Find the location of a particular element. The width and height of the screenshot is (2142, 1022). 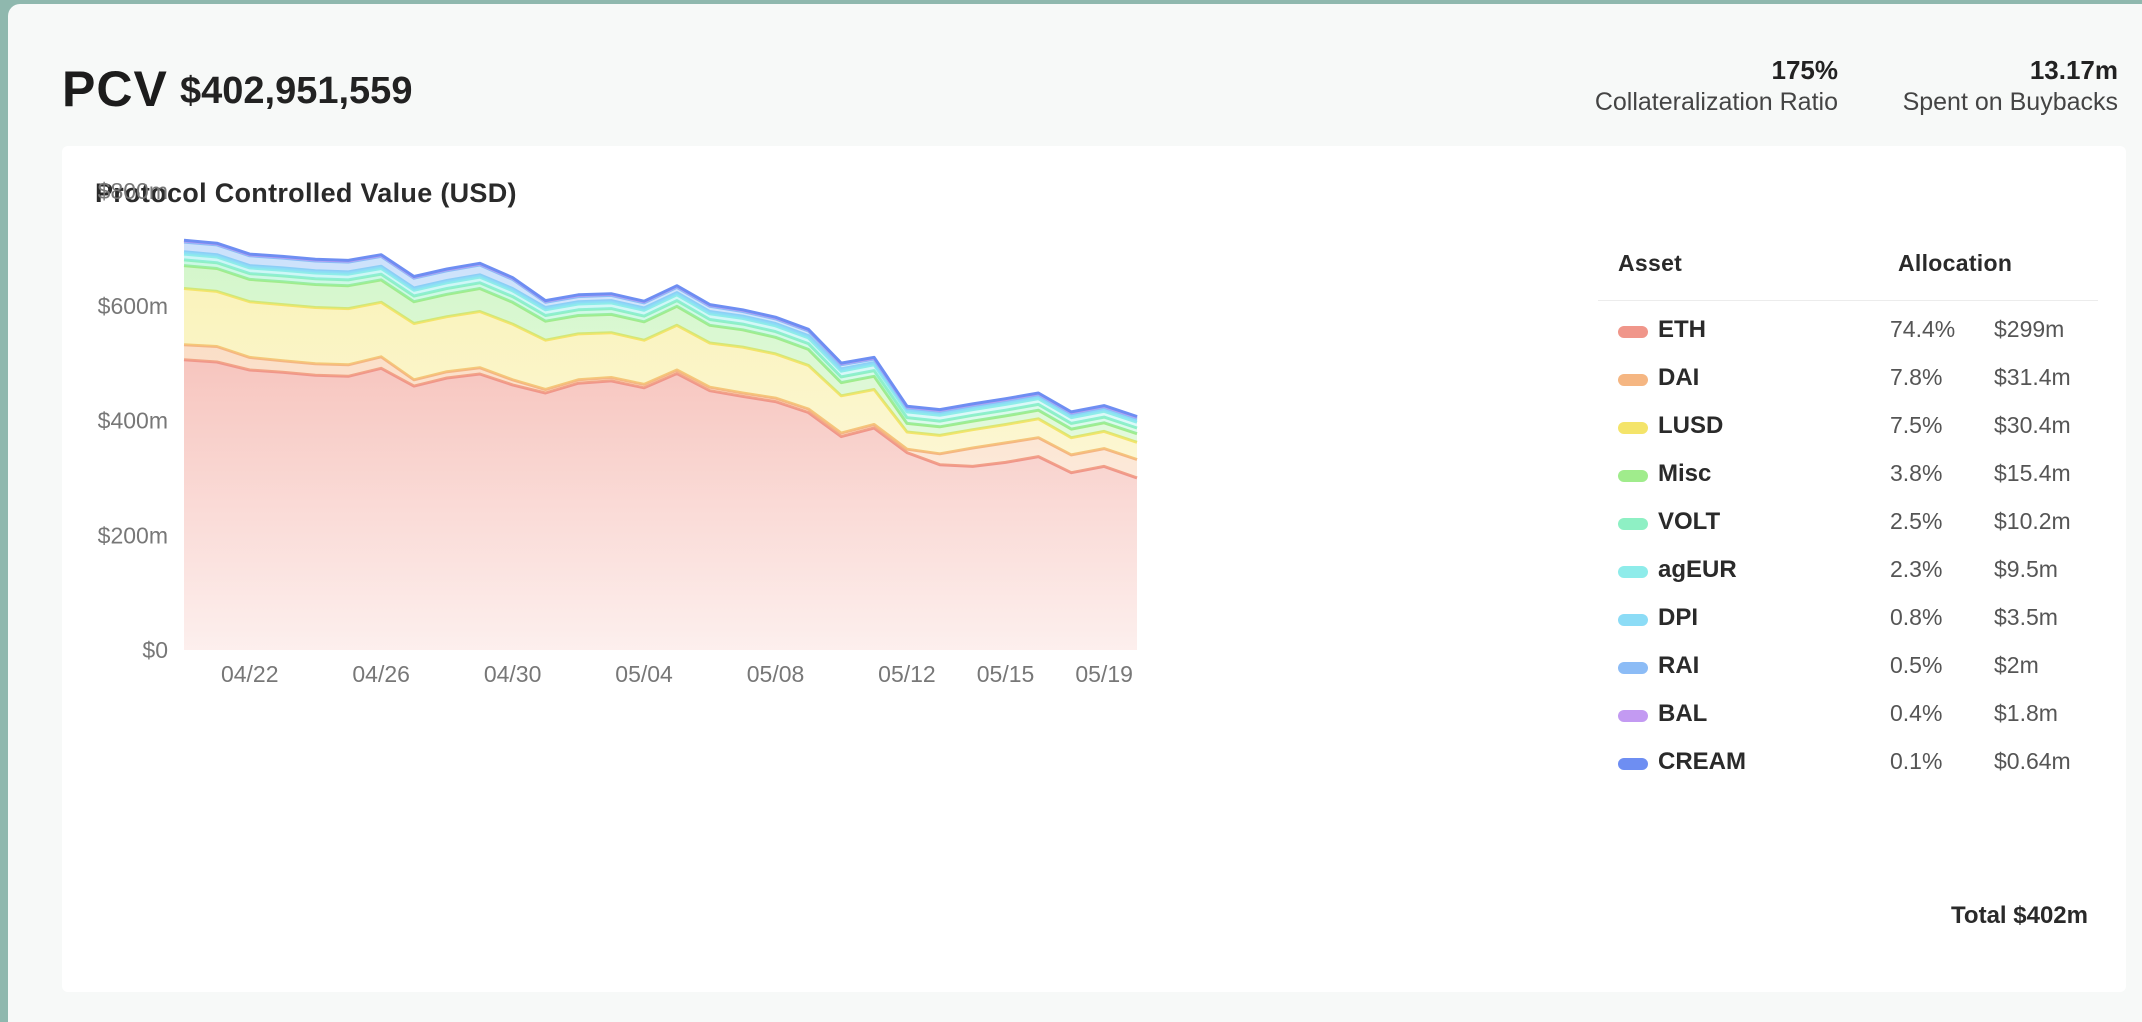

y-tick-label: $800m is located at coordinates (133, 191).